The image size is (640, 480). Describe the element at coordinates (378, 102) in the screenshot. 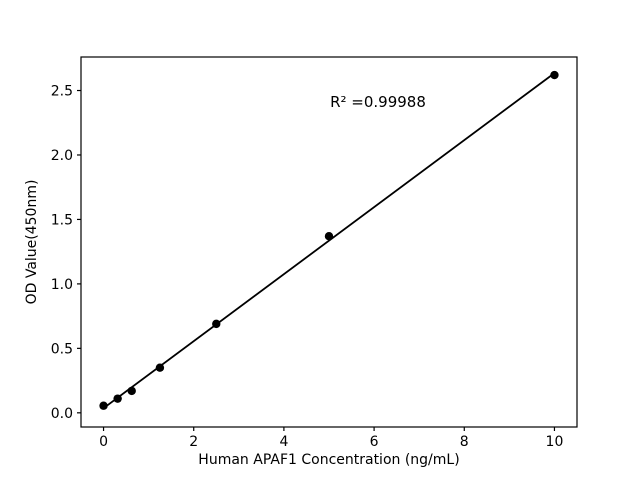

I see `r-squared-annotation: R² =0.99988` at that location.